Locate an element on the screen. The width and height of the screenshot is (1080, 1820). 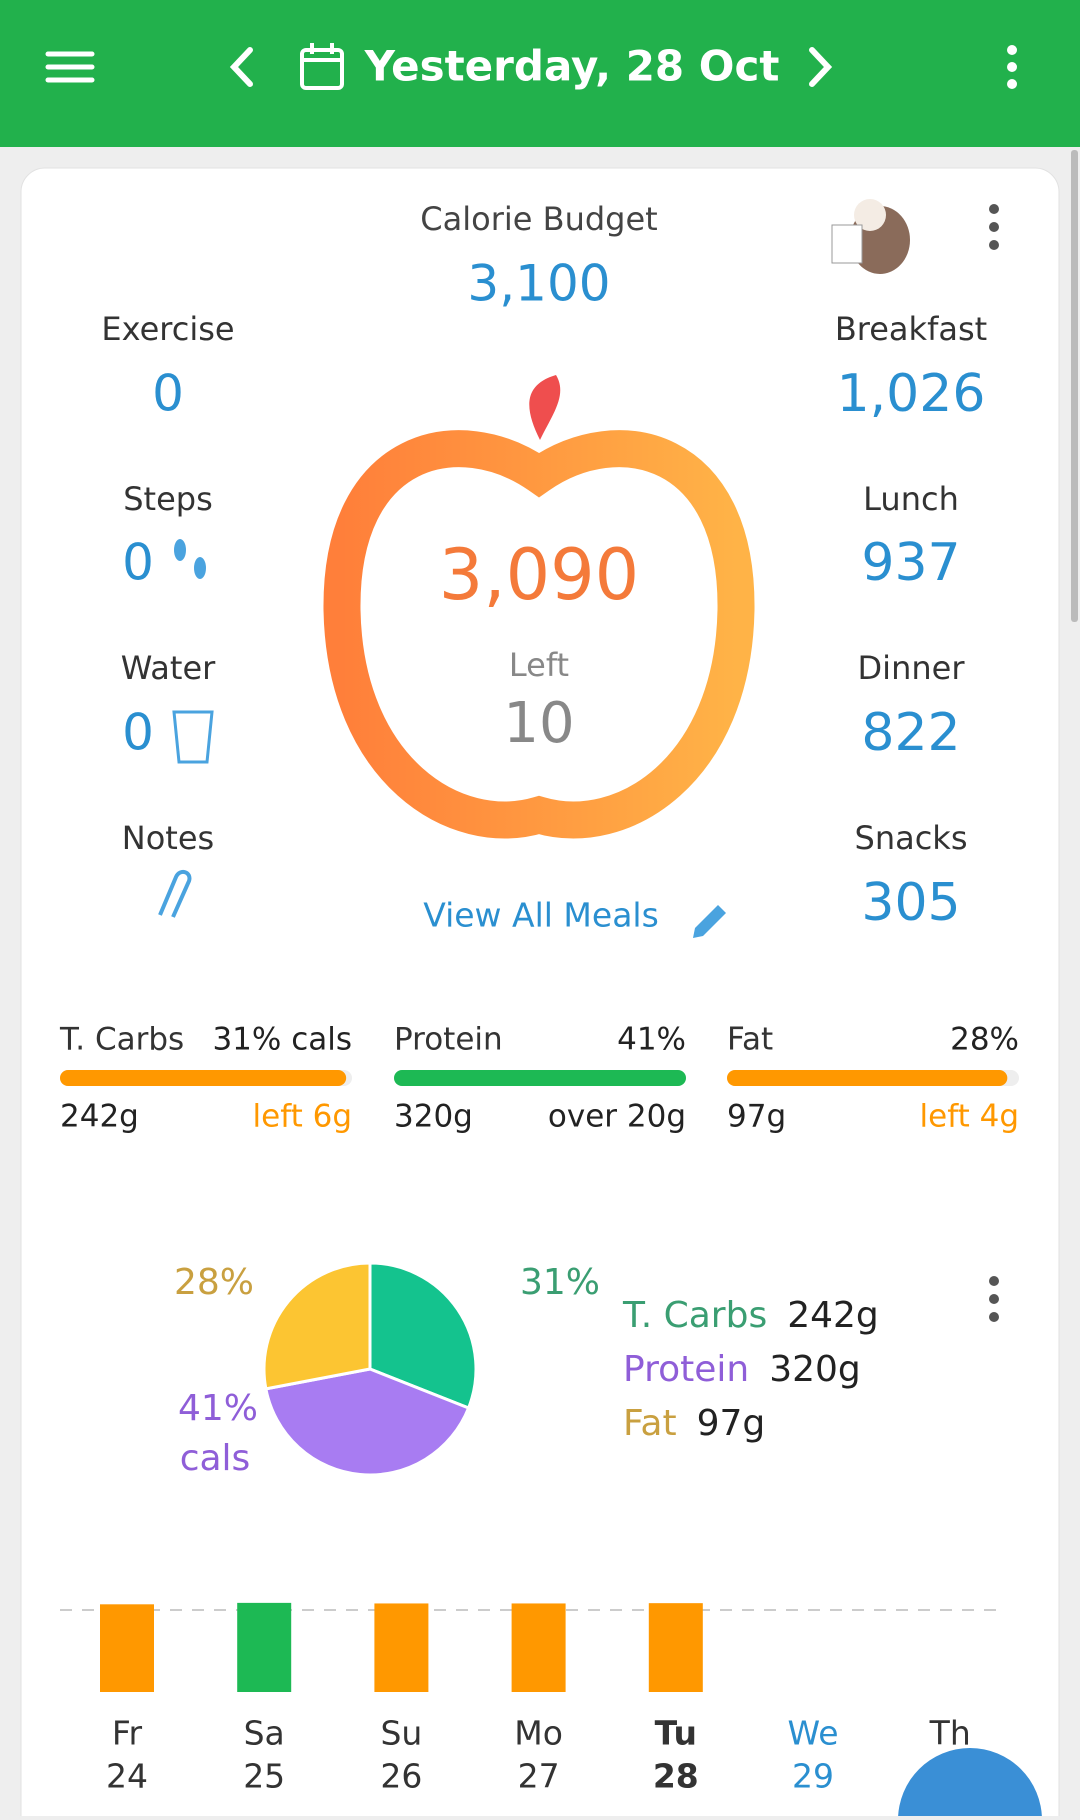
day-name: We is located at coordinates (813, 1733).